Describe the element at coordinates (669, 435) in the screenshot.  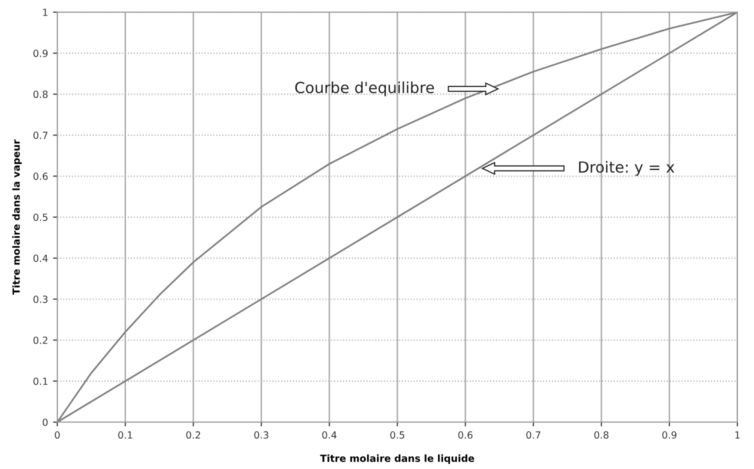
I see `x-tick-label: 0.9` at that location.